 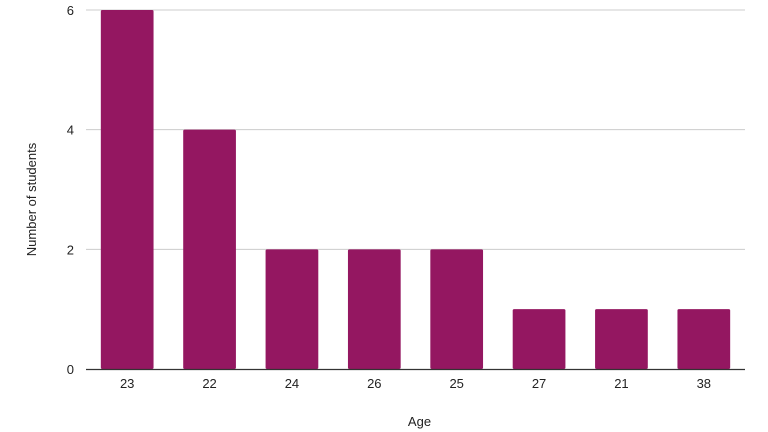 What do you see at coordinates (539, 383) in the screenshot?
I see `x-tick-label: 27` at bounding box center [539, 383].